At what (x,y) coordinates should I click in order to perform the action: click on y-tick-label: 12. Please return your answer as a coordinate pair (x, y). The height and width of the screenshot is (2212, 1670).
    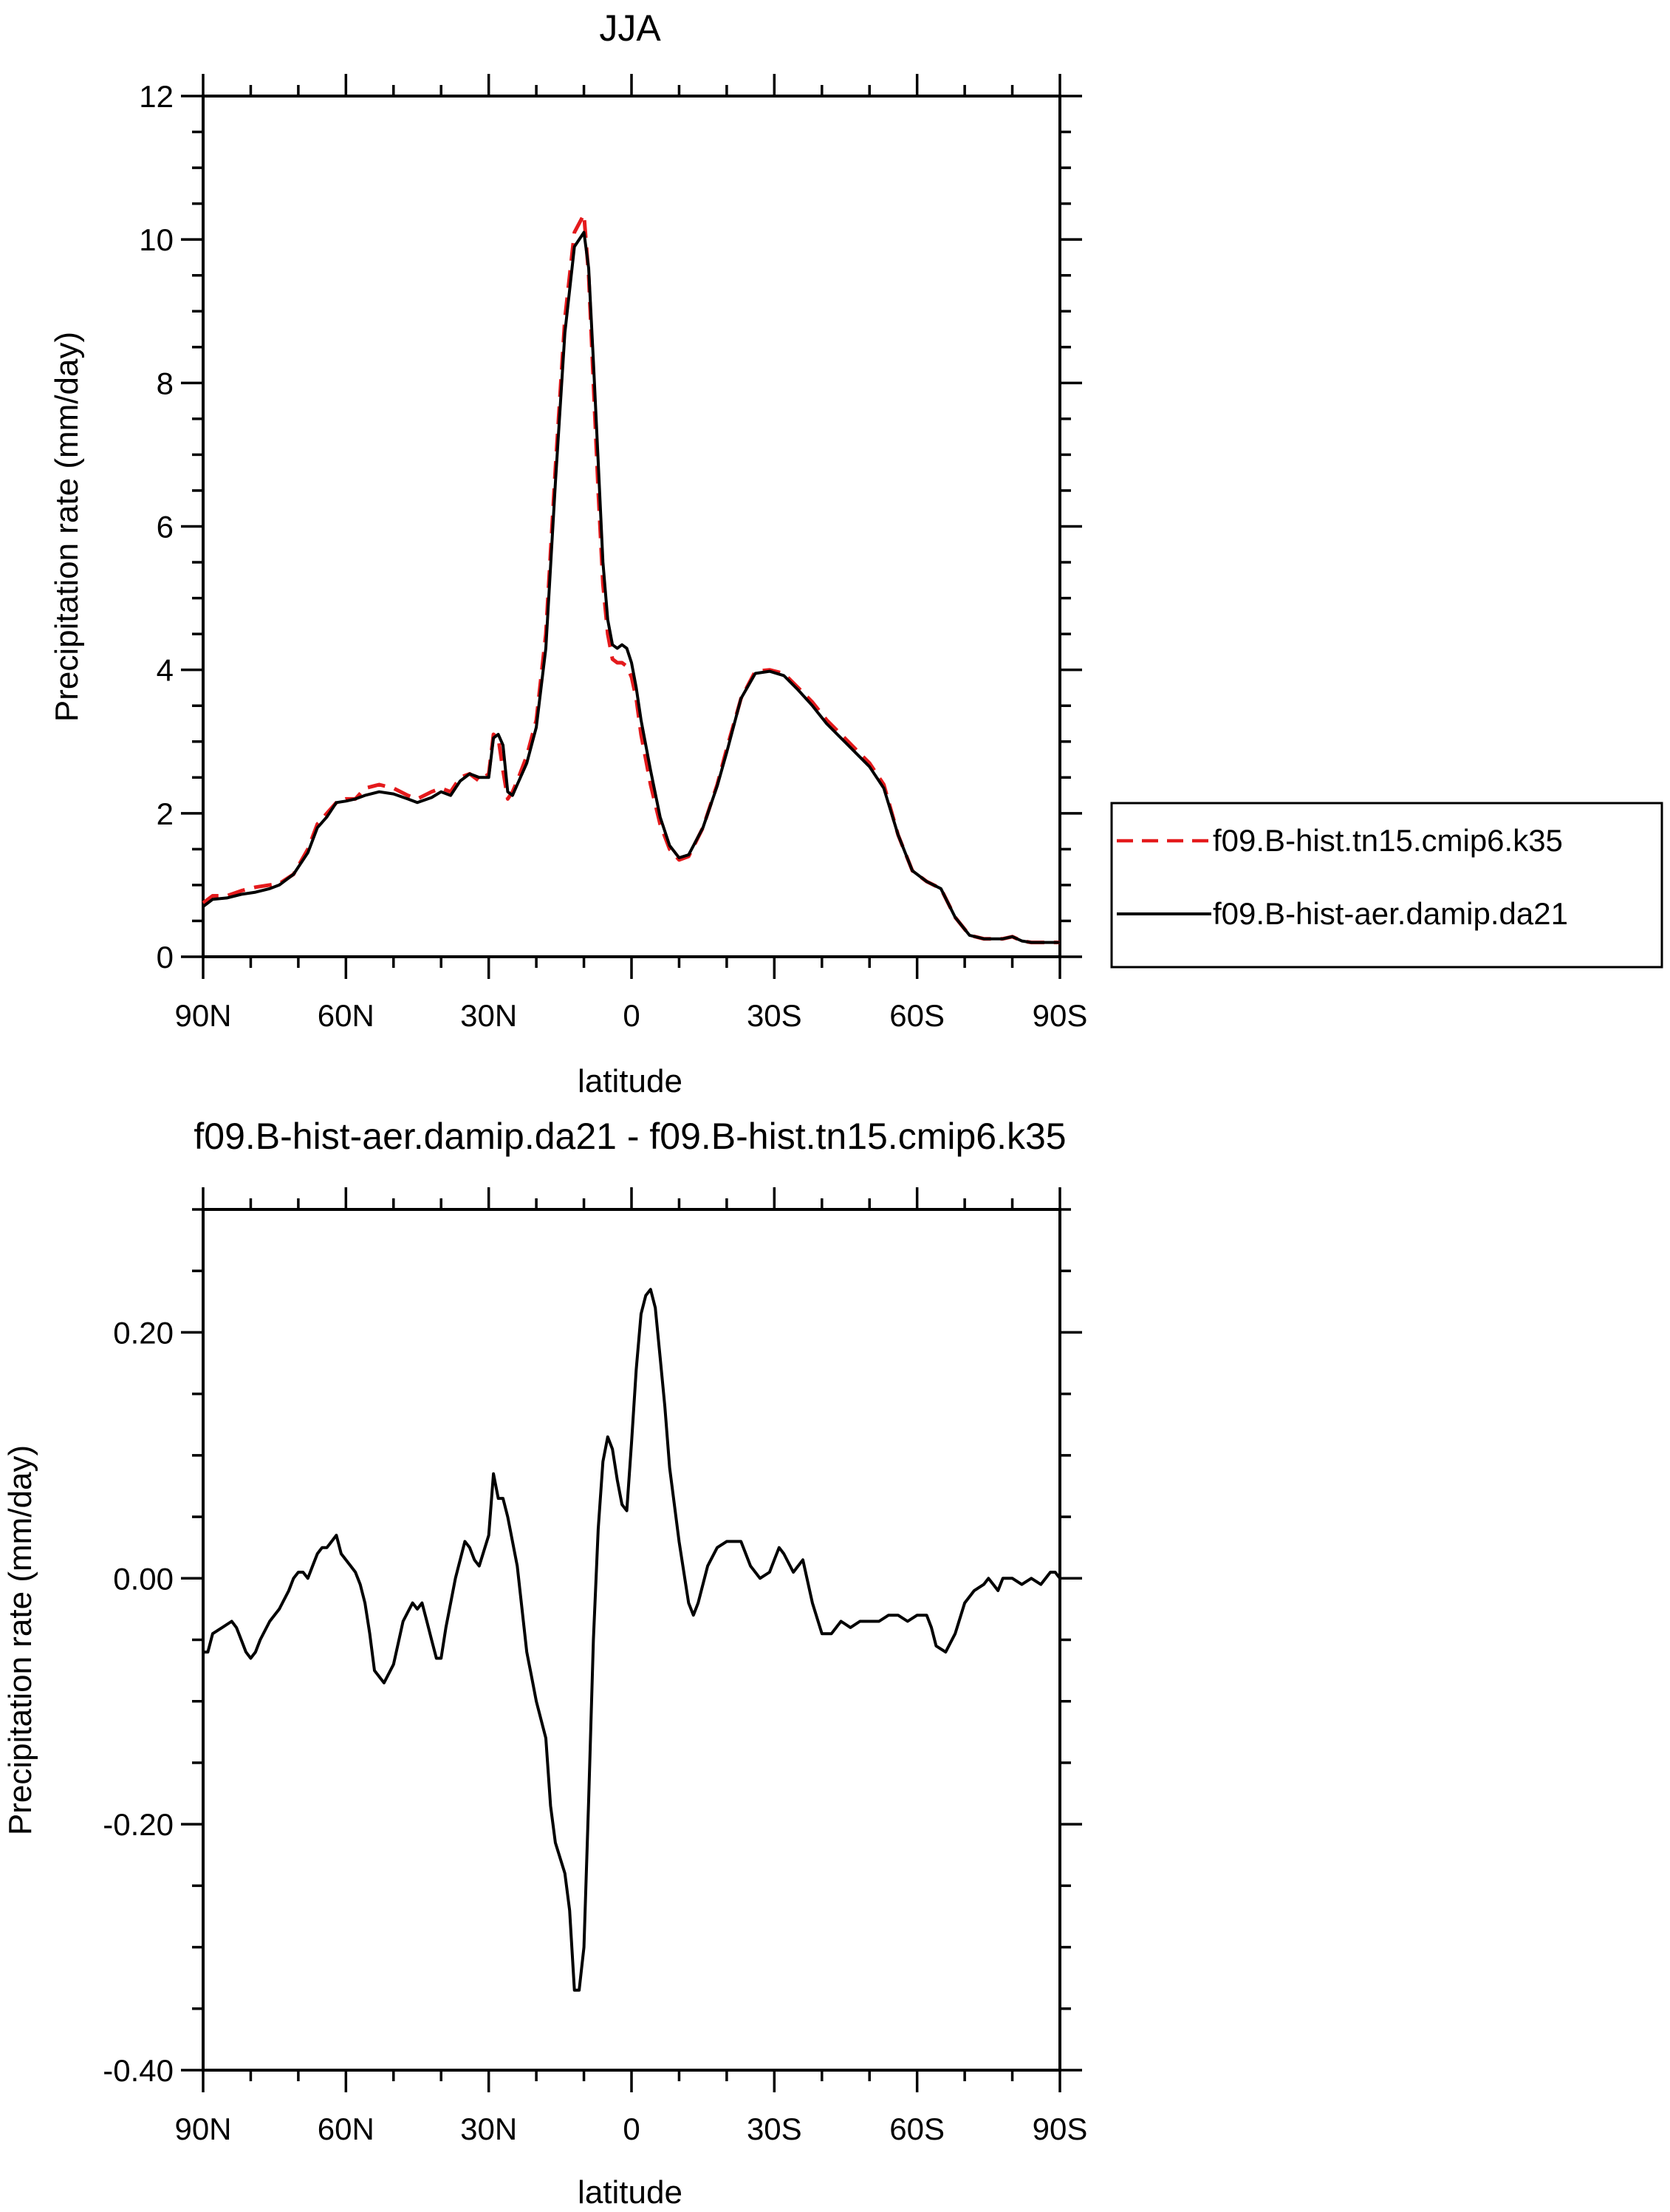
    Looking at the image, I should click on (156, 96).